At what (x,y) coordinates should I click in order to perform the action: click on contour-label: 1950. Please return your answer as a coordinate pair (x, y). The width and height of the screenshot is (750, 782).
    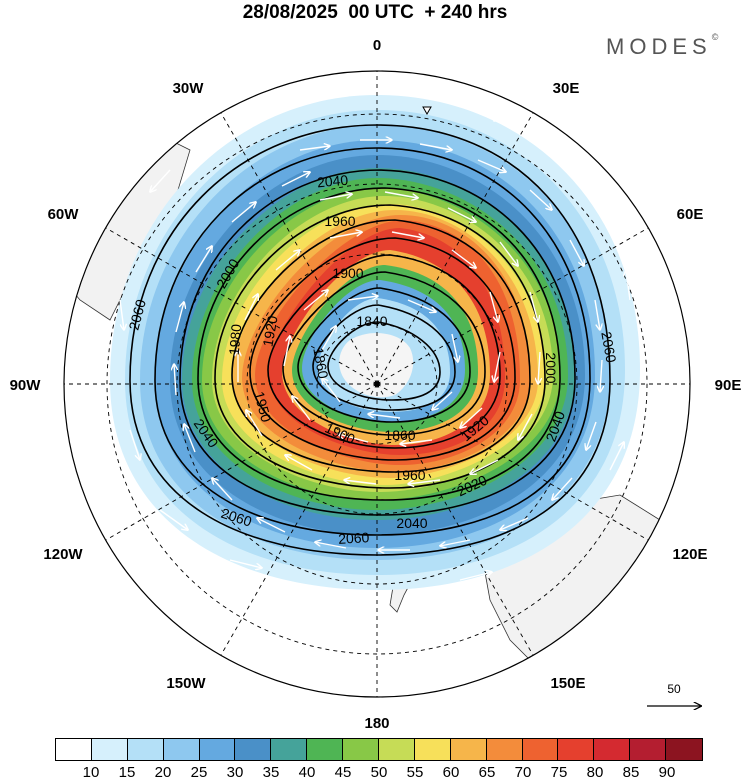
    Looking at the image, I should click on (263, 407).